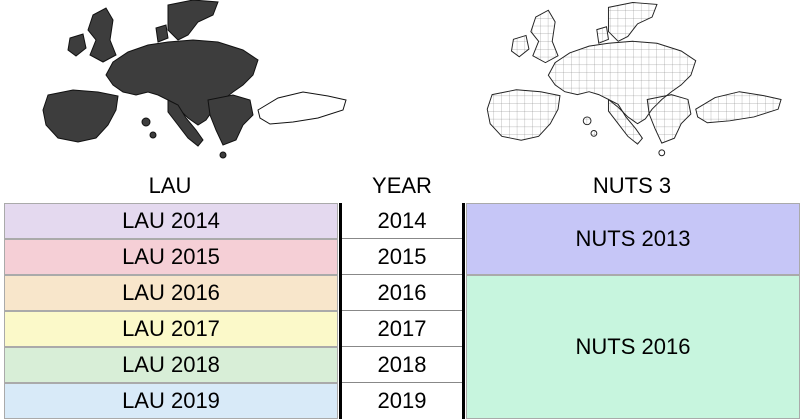 The height and width of the screenshot is (419, 800). I want to click on year-cell: 2016, so click(402, 293).